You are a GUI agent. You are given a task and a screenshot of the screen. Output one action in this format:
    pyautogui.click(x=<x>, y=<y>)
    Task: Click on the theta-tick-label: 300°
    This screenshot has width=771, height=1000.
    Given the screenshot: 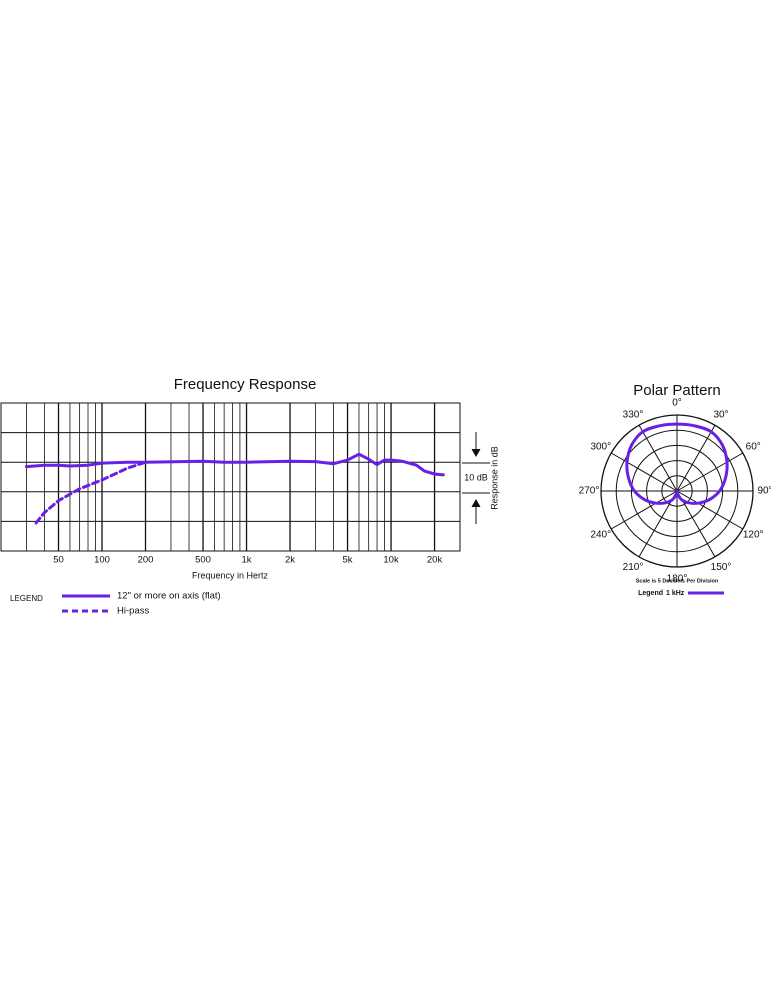 What is the action you would take?
    pyautogui.click(x=600, y=447)
    